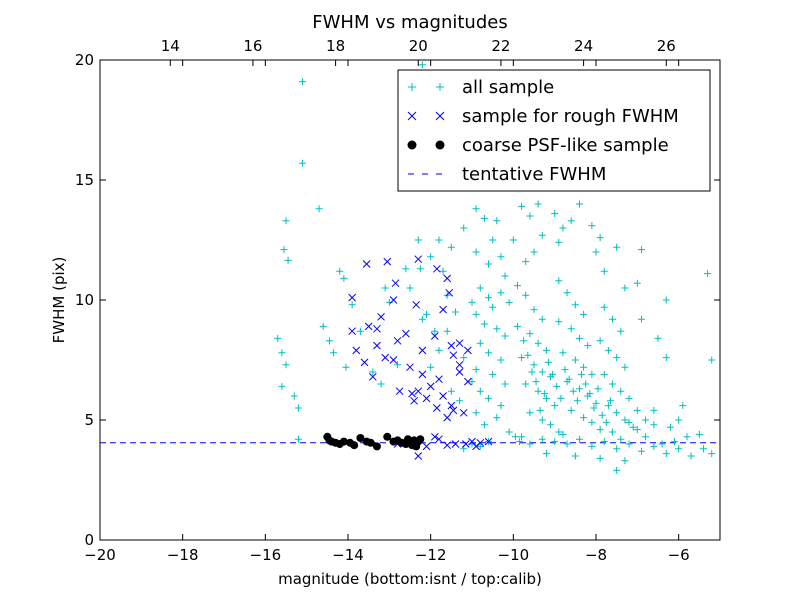 Image resolution: width=800 pixels, height=604 pixels. I want to click on legend-item-all-sample: all sample, so click(481, 87).